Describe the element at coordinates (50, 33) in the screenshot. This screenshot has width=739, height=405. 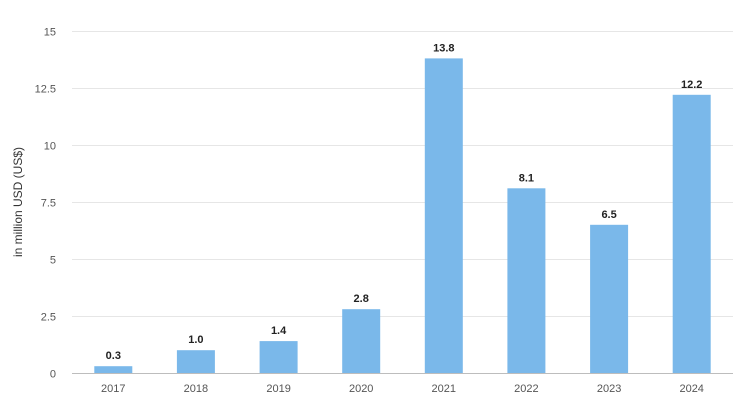
I see `y-tick-label: 15` at that location.